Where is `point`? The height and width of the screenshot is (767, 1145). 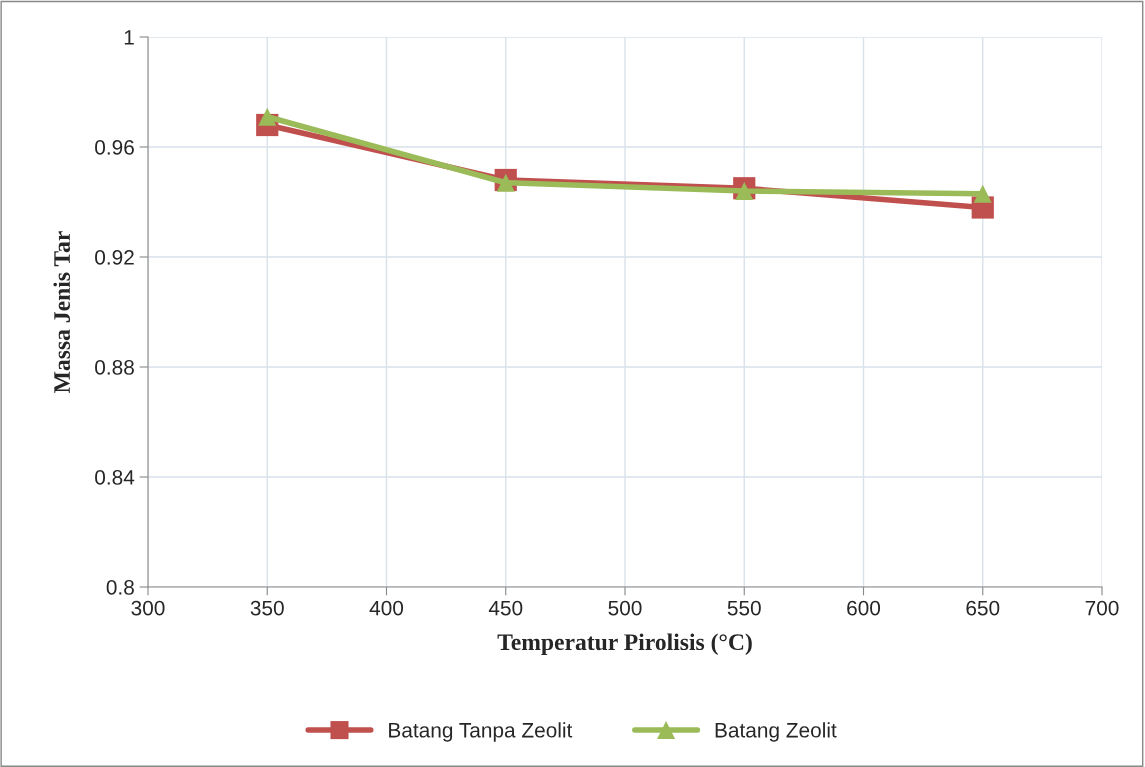
point is located at coordinates (982, 193).